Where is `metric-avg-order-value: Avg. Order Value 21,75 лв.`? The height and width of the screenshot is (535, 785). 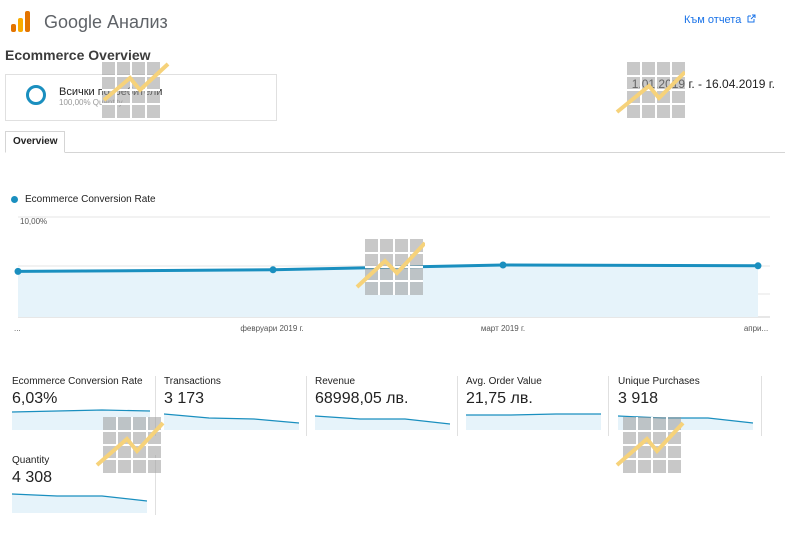
metric-avg-order-value: Avg. Order Value 21,75 лв. is located at coordinates (541, 406).